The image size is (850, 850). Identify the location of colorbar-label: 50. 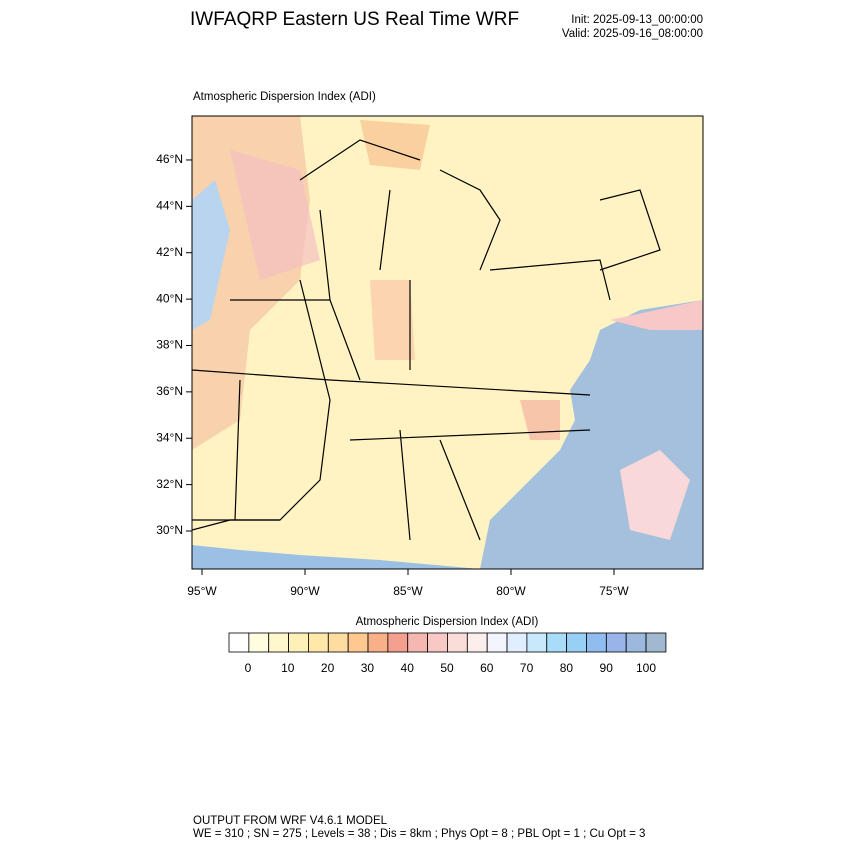
(447, 668).